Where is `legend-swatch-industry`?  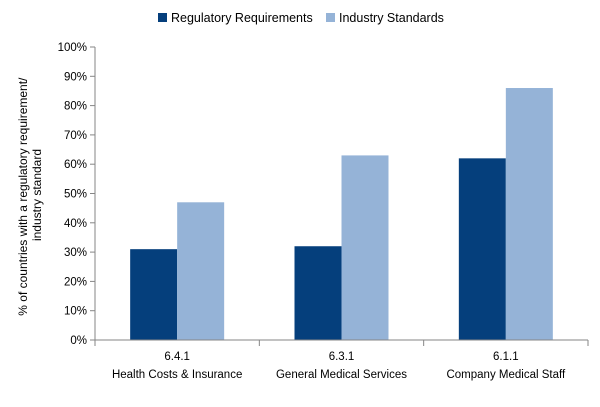 legend-swatch-industry is located at coordinates (330, 17).